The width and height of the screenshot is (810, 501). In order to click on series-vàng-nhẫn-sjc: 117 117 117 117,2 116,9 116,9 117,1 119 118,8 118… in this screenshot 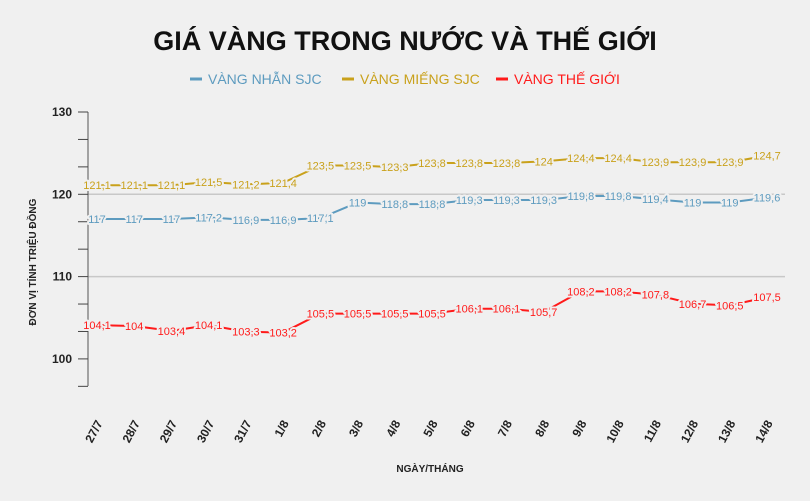, I will do `click(434, 209)`.